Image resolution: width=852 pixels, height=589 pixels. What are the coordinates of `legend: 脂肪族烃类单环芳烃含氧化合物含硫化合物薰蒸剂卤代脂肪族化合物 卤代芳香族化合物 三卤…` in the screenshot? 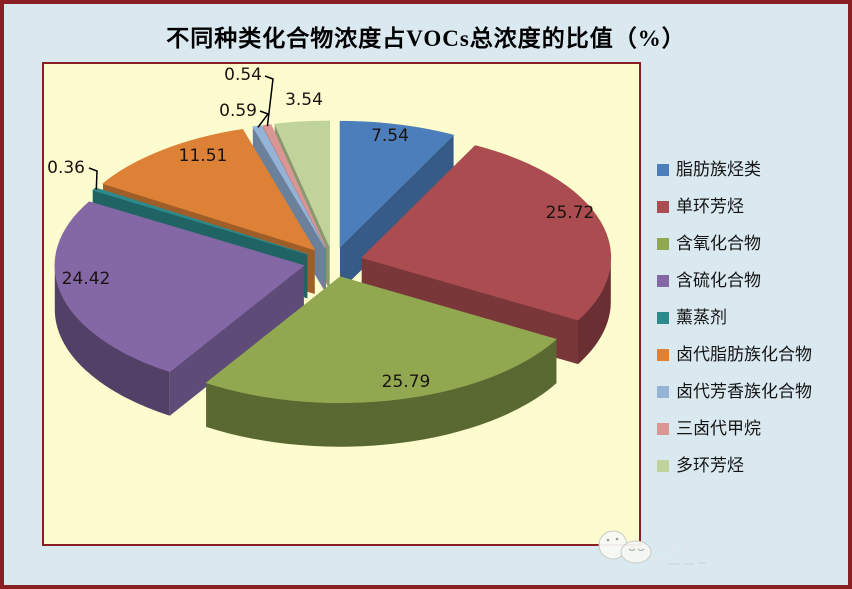 It's located at (734, 325).